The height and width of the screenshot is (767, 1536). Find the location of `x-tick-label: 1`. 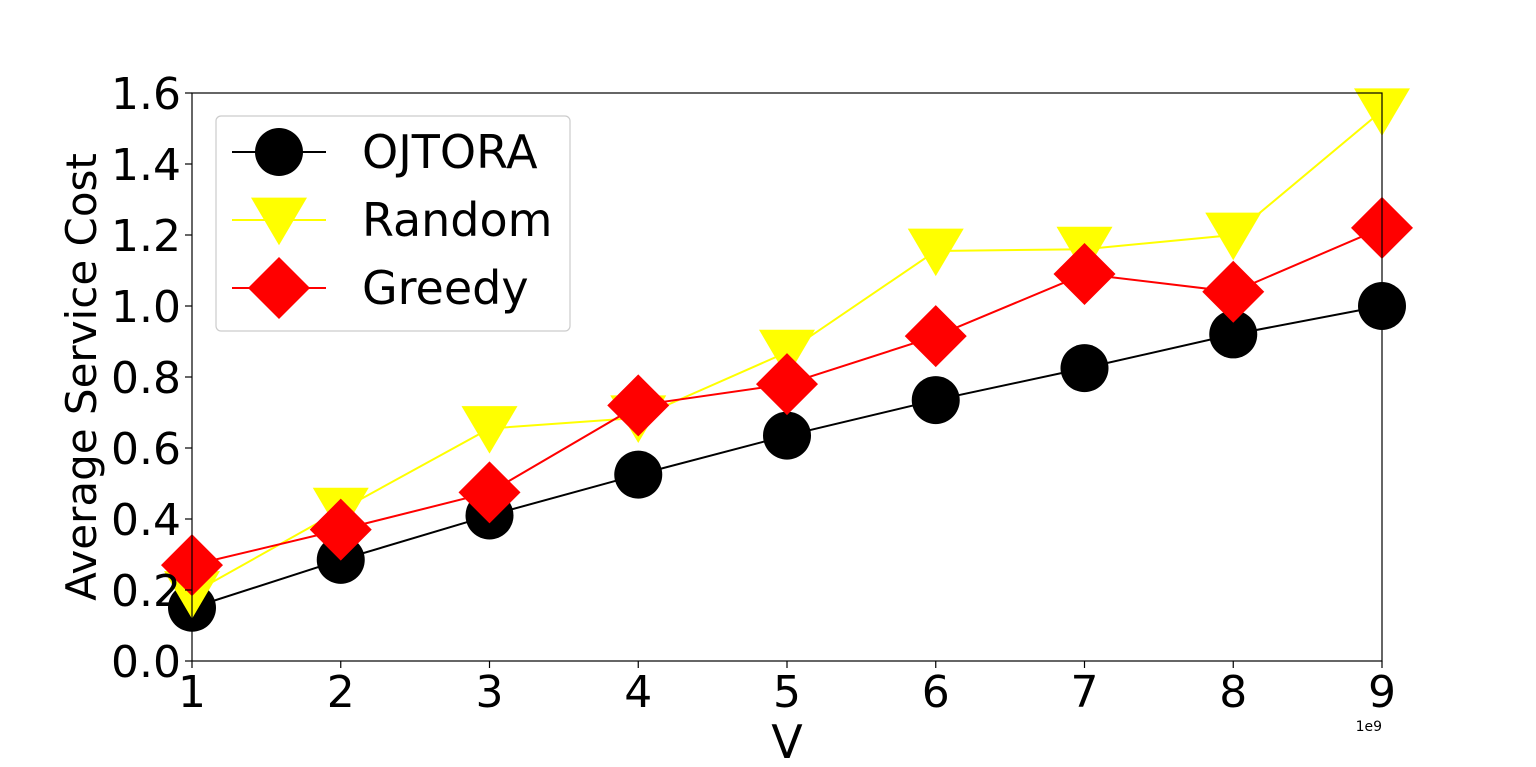

x-tick-label: 1 is located at coordinates (192, 692).